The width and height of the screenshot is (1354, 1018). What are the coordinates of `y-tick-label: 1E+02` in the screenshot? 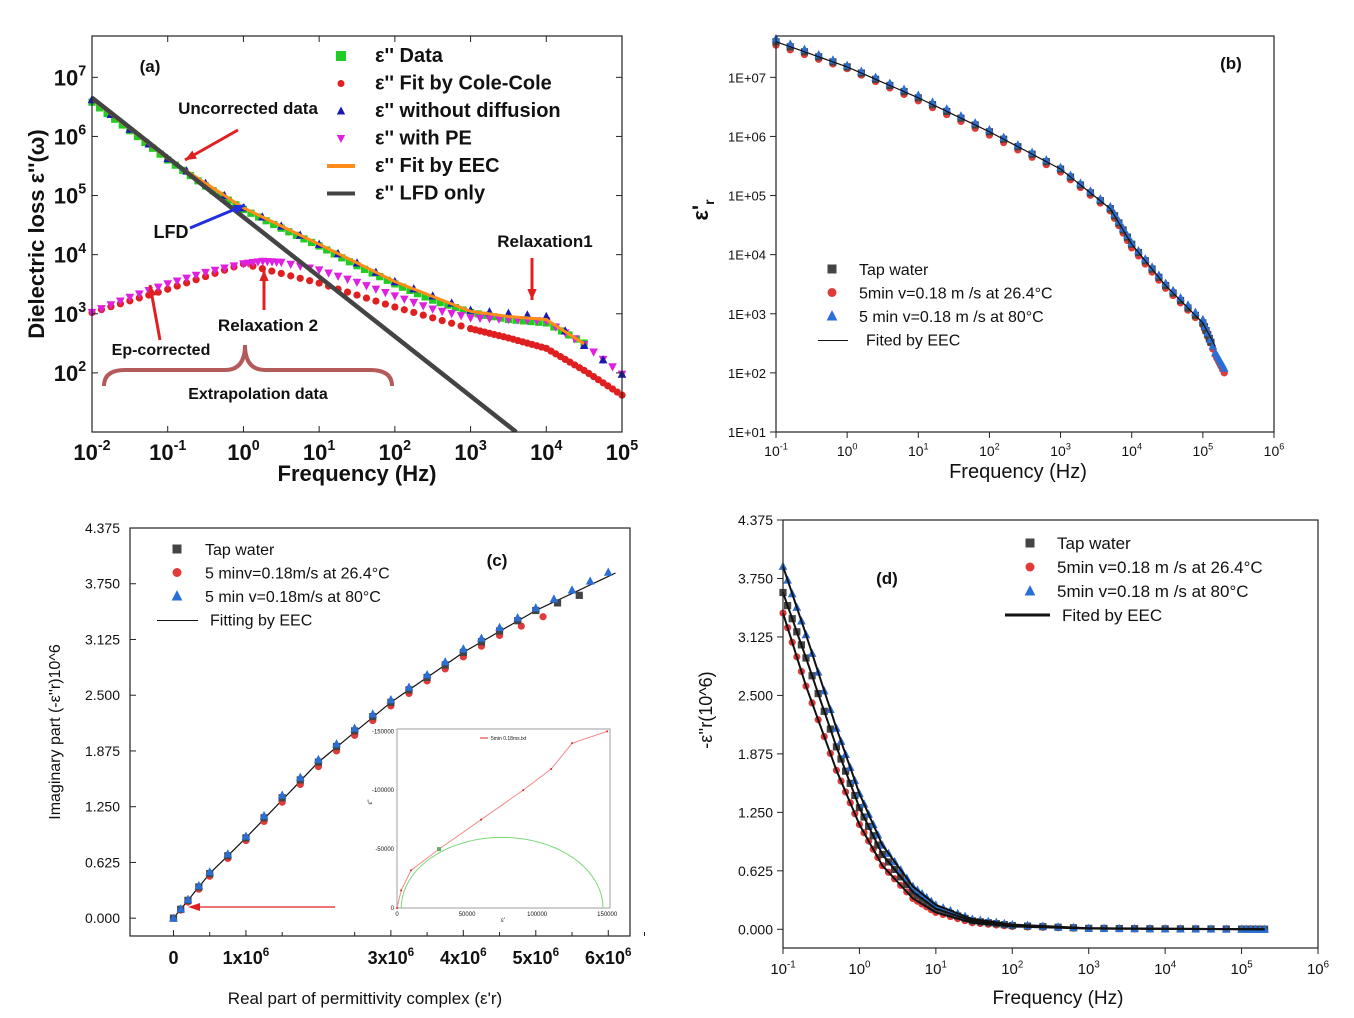 It's located at (747, 373).